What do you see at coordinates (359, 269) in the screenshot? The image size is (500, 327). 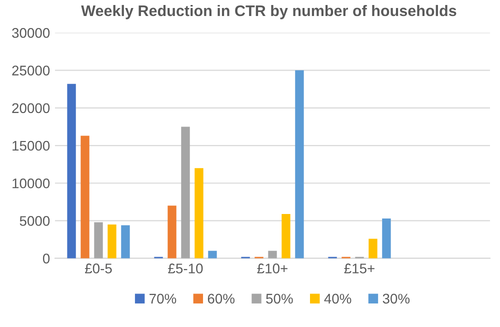 I see `x-tick-label: £15+` at bounding box center [359, 269].